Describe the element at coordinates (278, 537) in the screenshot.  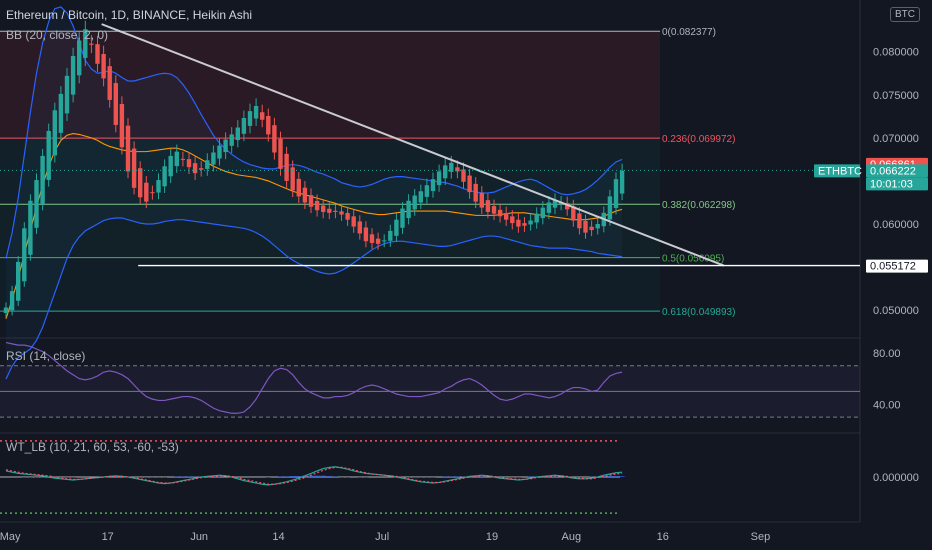
I see `time-tick-label: 14` at that location.